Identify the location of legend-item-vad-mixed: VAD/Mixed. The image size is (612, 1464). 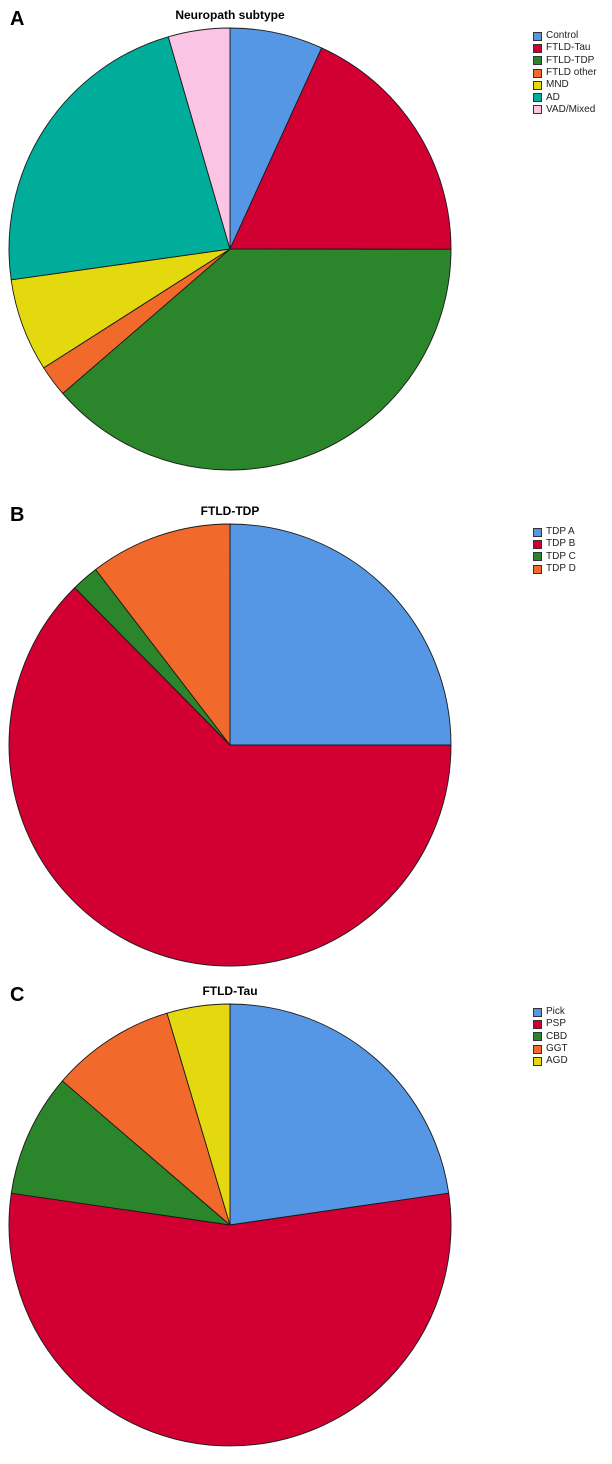
(565, 110).